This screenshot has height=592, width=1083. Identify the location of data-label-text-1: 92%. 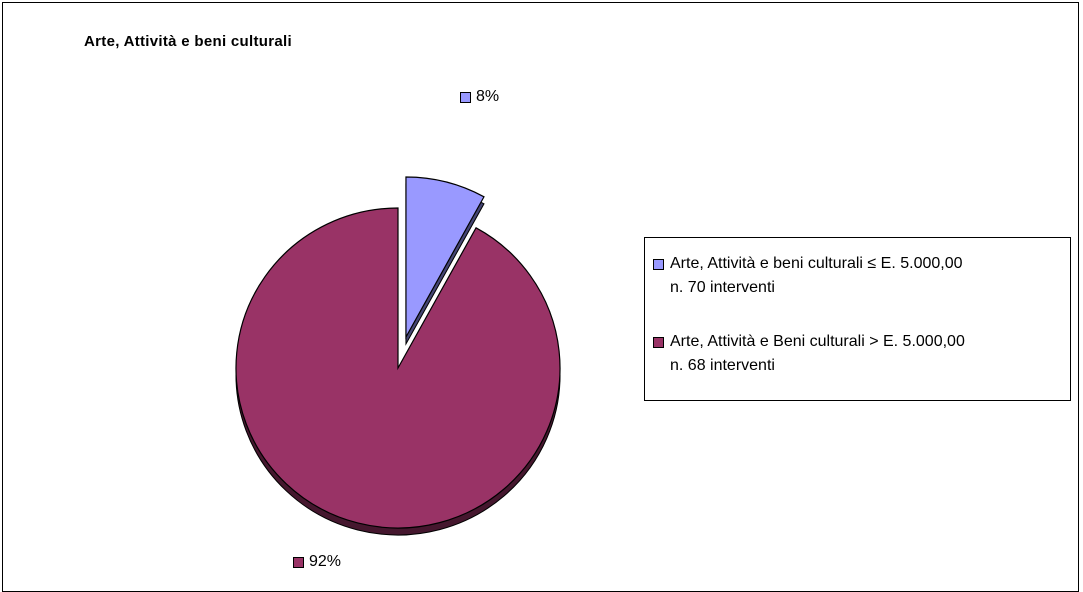
(325, 561).